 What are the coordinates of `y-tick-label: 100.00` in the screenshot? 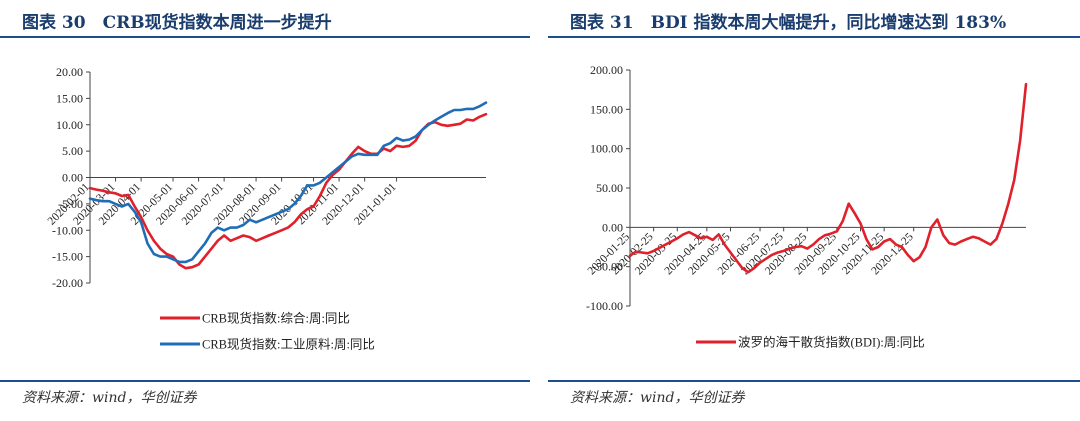 It's located at (606, 149).